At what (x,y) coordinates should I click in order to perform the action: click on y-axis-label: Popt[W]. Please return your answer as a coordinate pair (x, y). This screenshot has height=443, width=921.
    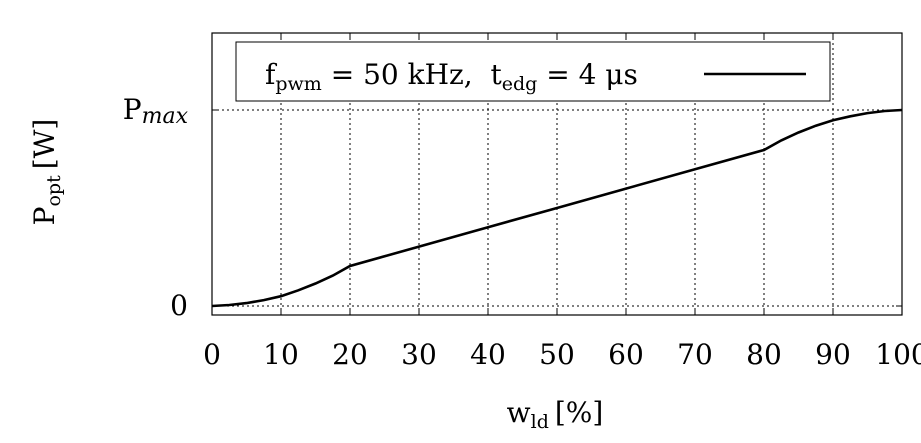
    Looking at the image, I should click on (46, 172).